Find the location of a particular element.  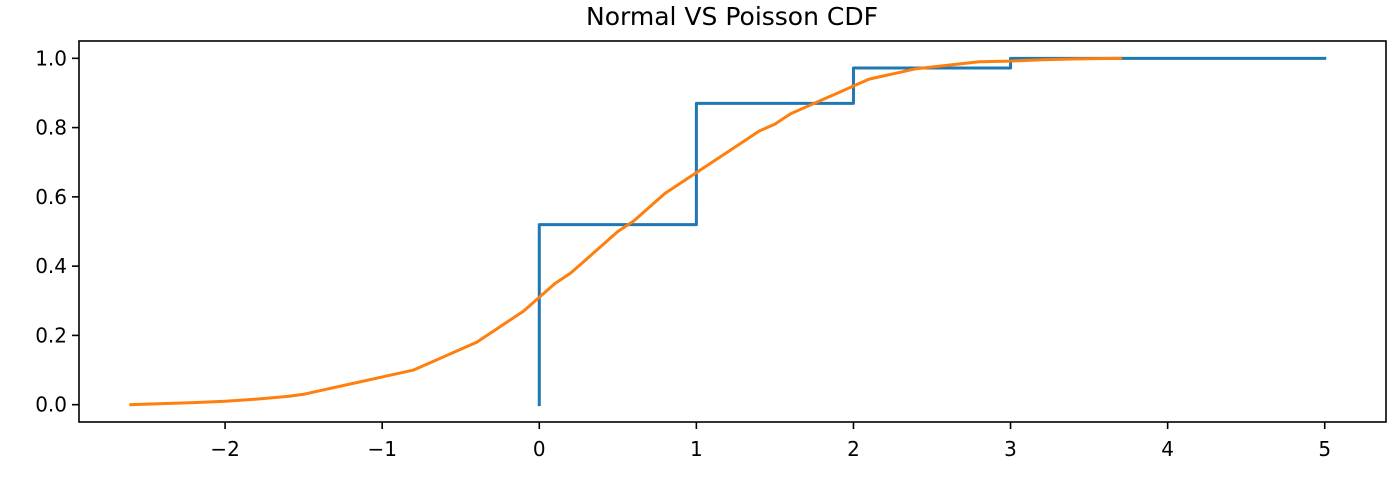

x-tick-label: 2 is located at coordinates (853, 449).